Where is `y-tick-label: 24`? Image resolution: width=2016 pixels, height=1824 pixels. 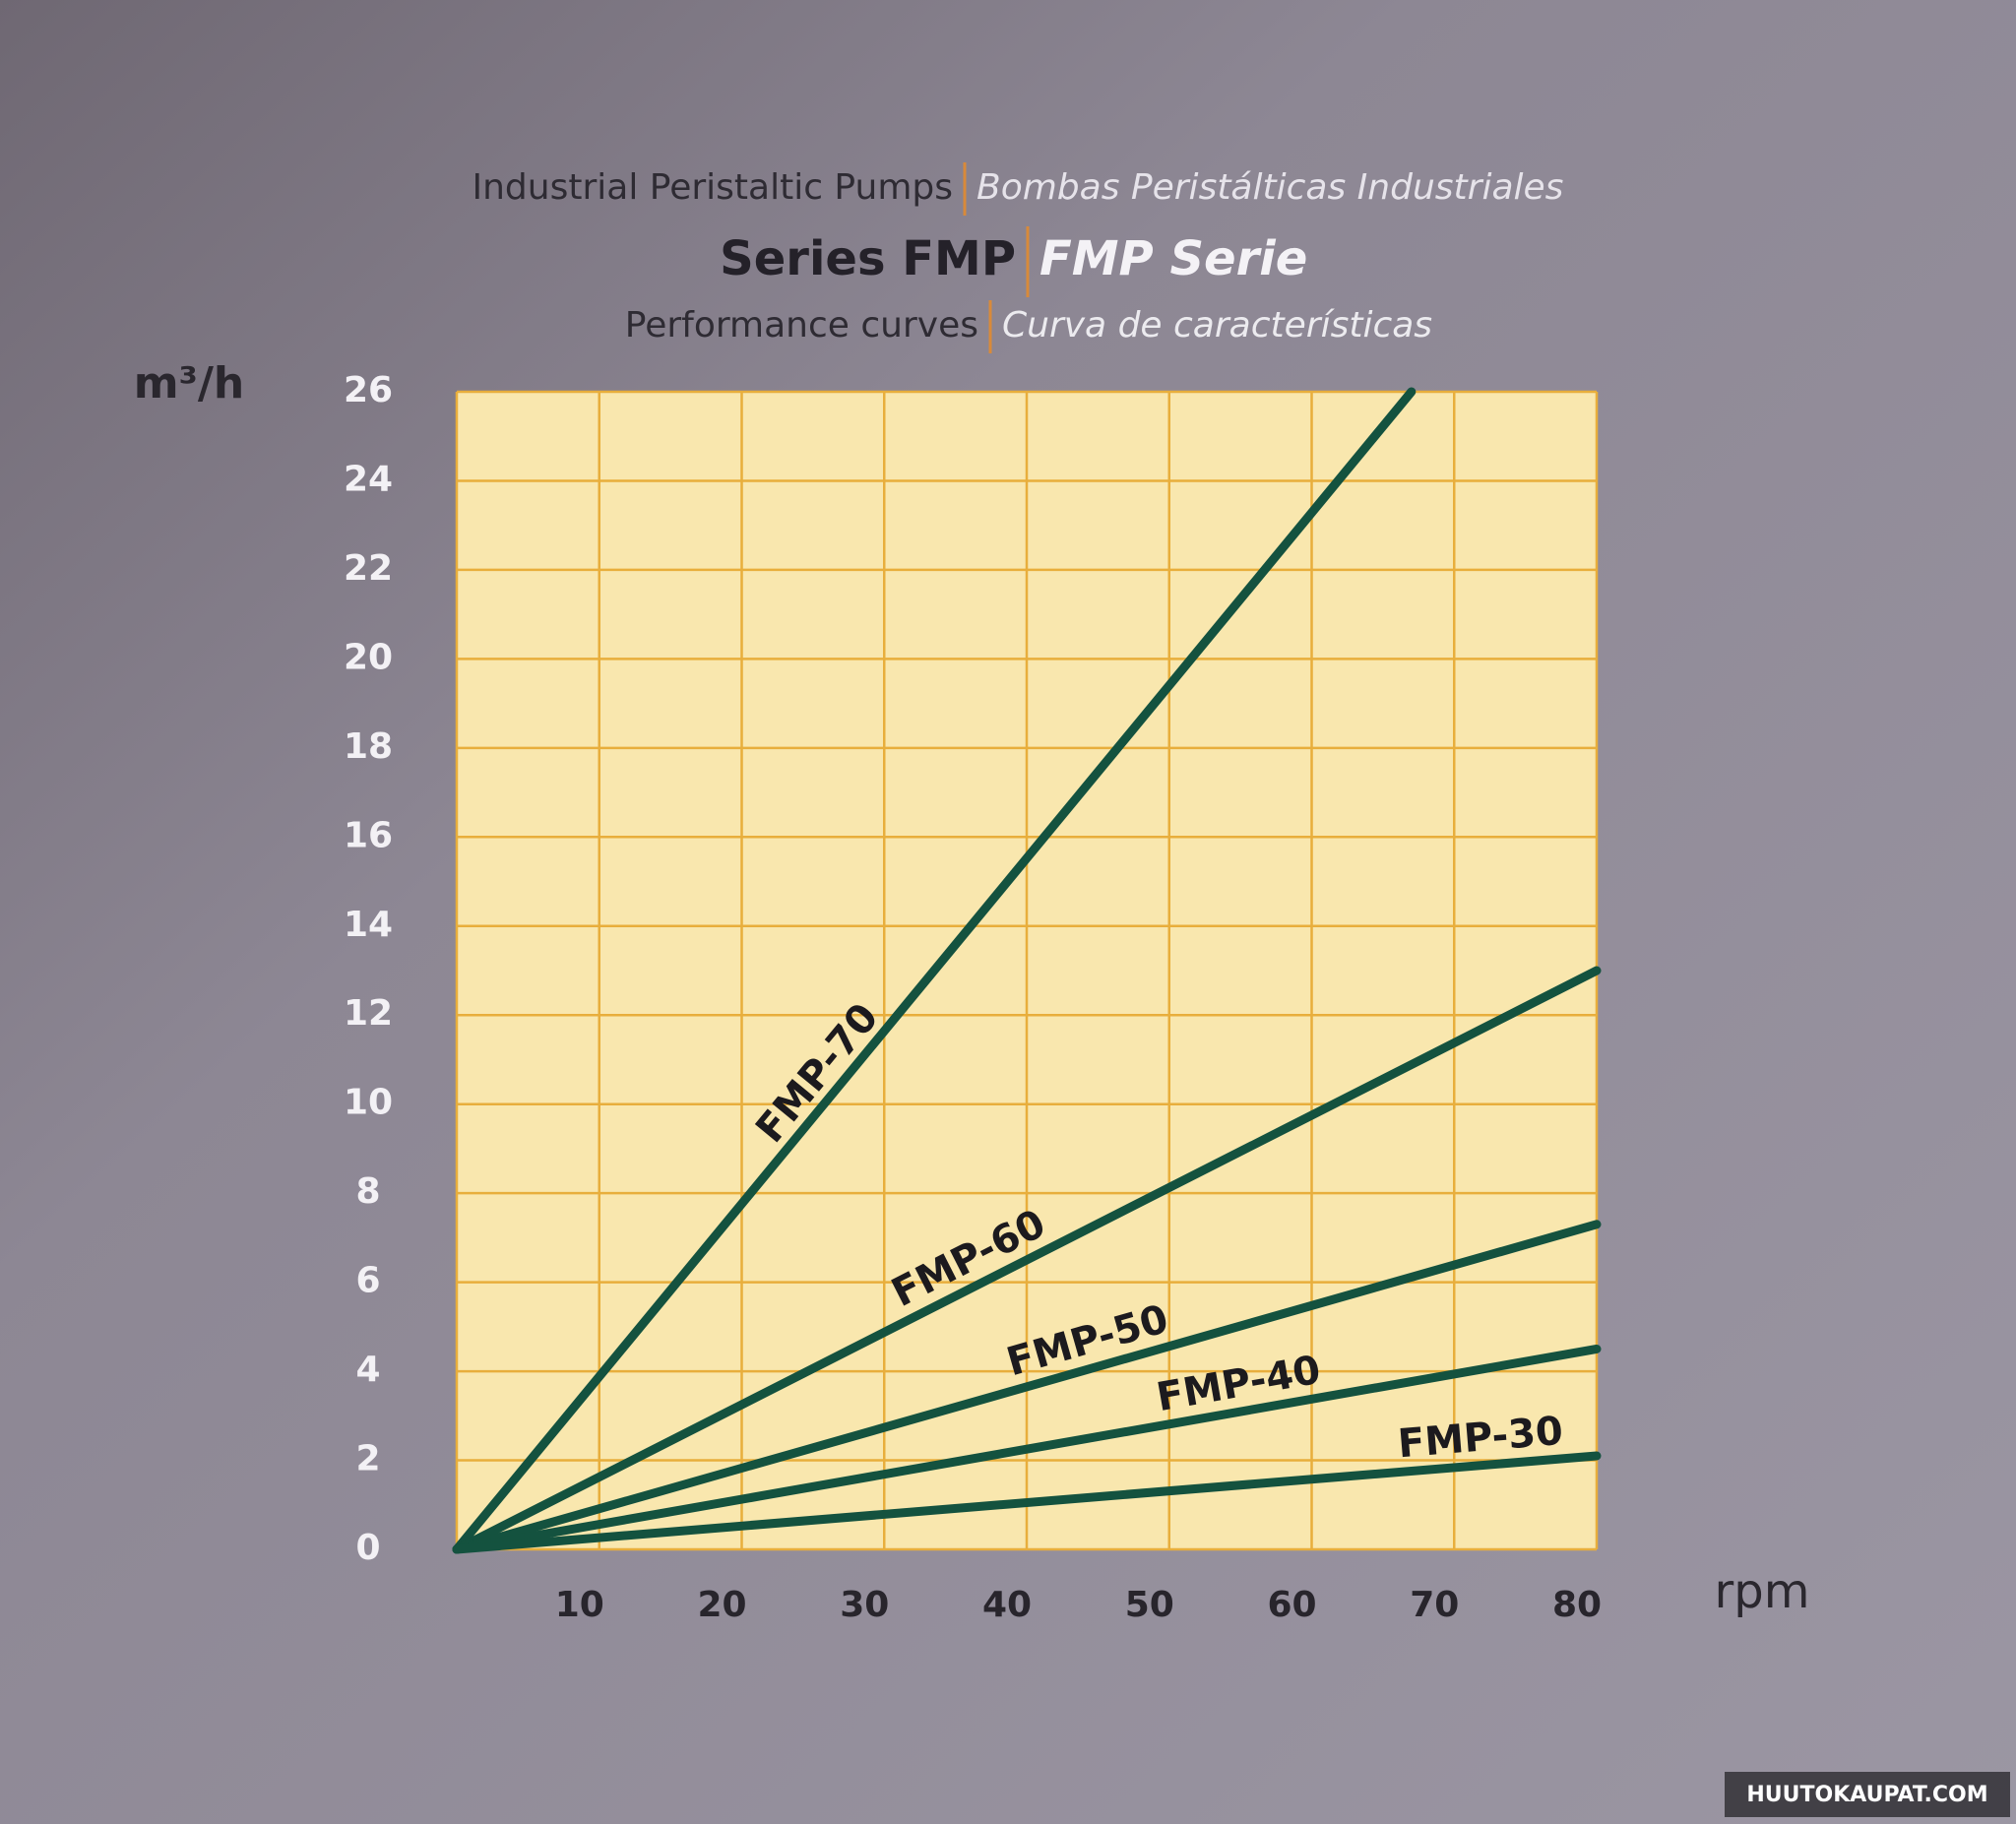 y-tick-label: 24 is located at coordinates (368, 479).